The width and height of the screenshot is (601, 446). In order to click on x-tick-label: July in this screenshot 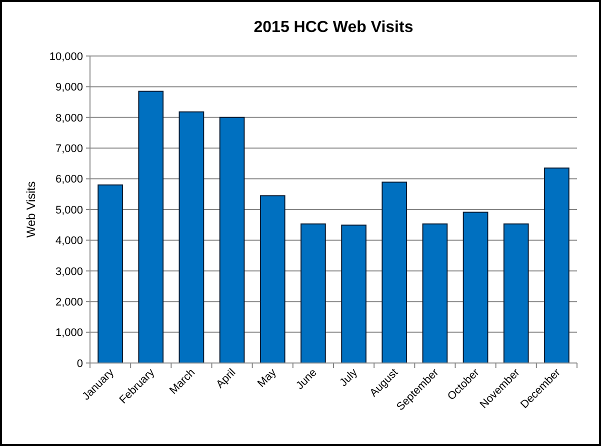, I will do `click(349, 377)`.